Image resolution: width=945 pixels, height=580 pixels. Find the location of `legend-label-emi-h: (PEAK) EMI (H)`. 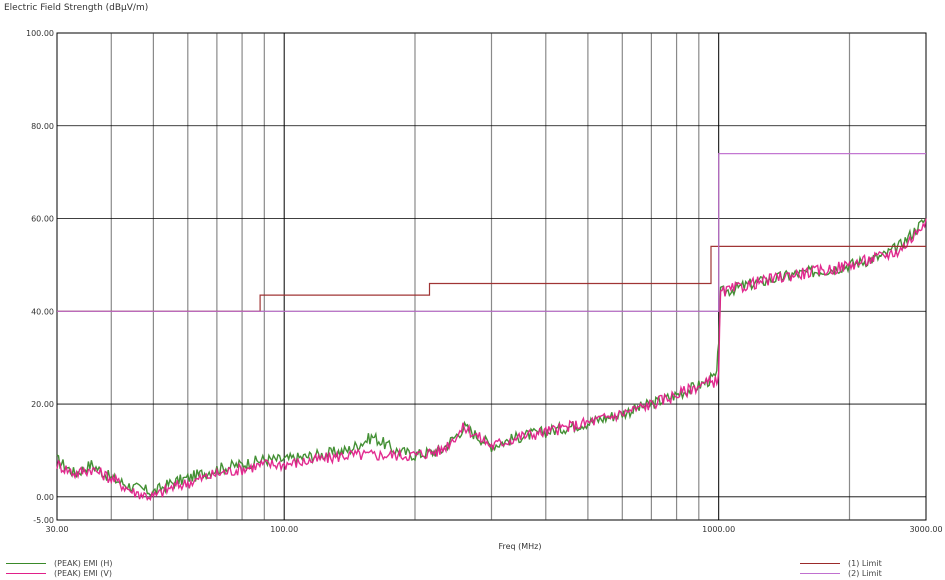

legend-label-emi-h: (PEAK) EMI (H) is located at coordinates (83, 563).